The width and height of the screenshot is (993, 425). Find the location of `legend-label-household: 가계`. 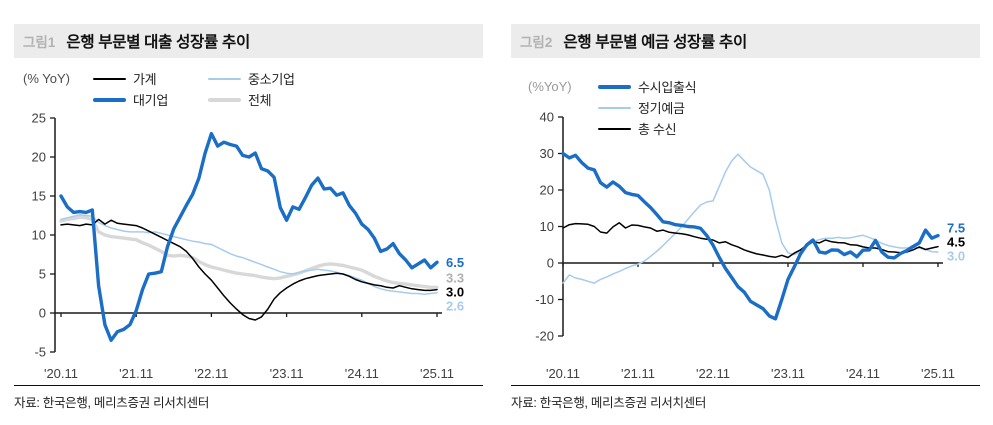

legend-label-household: 가계 is located at coordinates (145, 79).